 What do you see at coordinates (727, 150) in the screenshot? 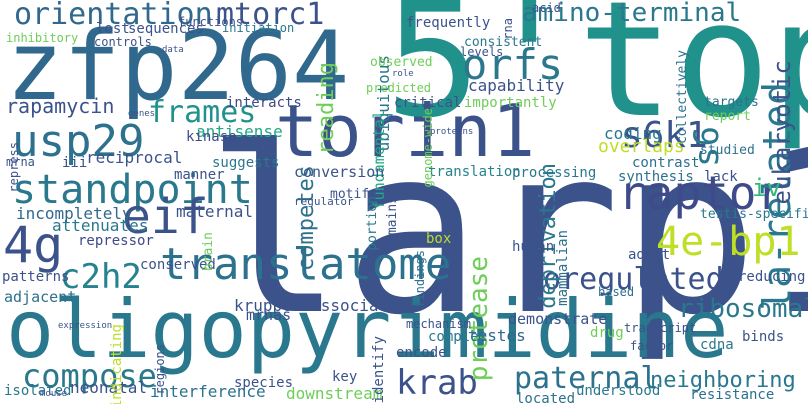
I see `word-studied: studied` at bounding box center [727, 150].